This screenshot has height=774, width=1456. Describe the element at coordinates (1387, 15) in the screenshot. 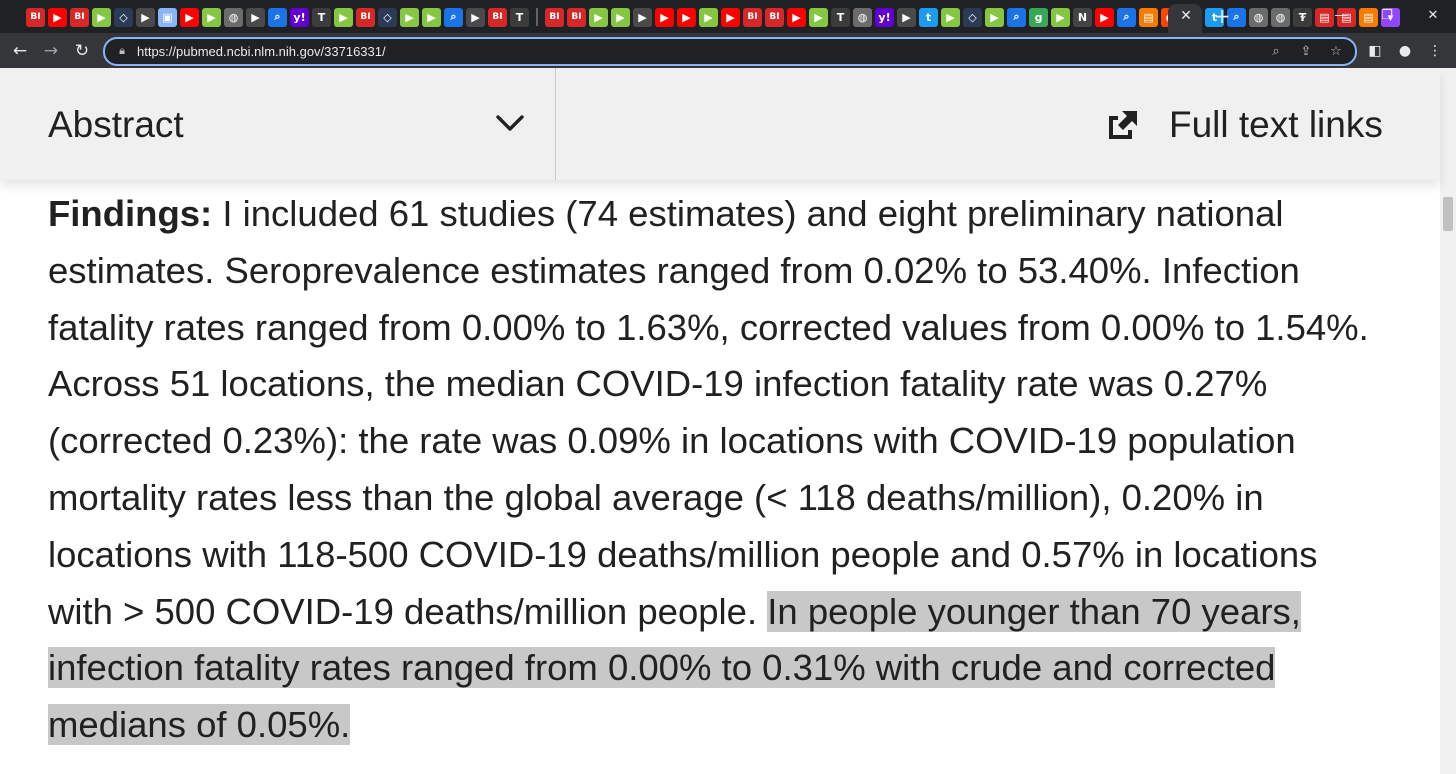

I see `maximize-icon: ❐` at that location.